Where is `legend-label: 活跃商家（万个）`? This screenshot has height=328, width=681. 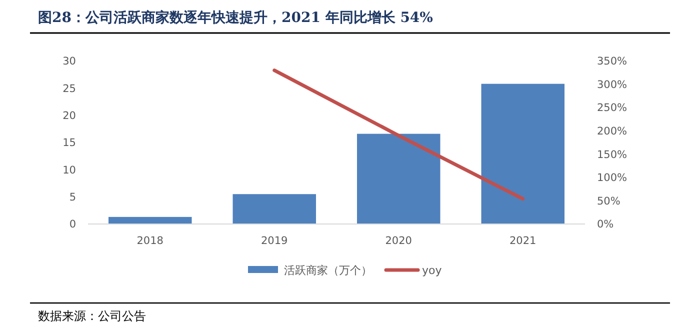
legend-label: 活跃商家（万个） is located at coordinates (328, 270).